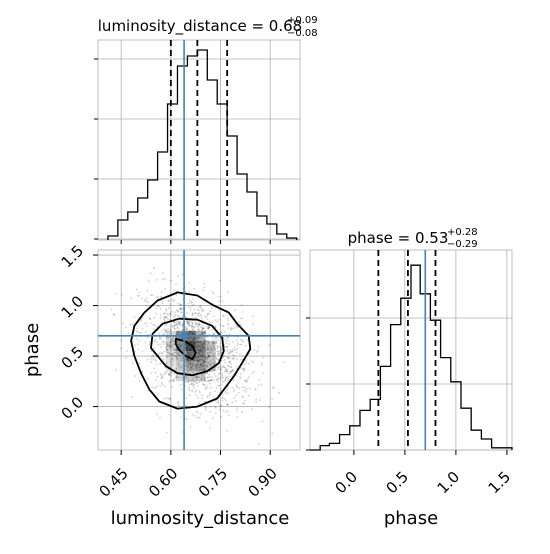 This screenshot has width=550, height=554. I want to click on joint-ytick-label-3: 1.5, so click(73, 257).